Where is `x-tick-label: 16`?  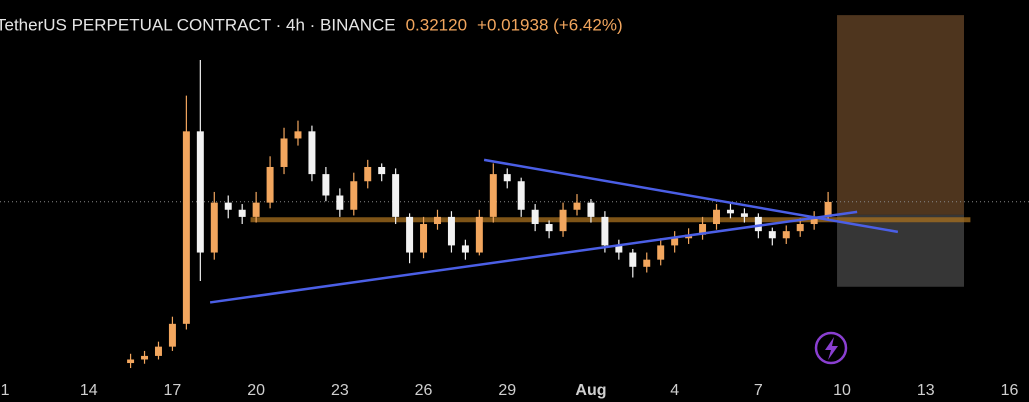 x-tick-label: 16 is located at coordinates (1010, 390).